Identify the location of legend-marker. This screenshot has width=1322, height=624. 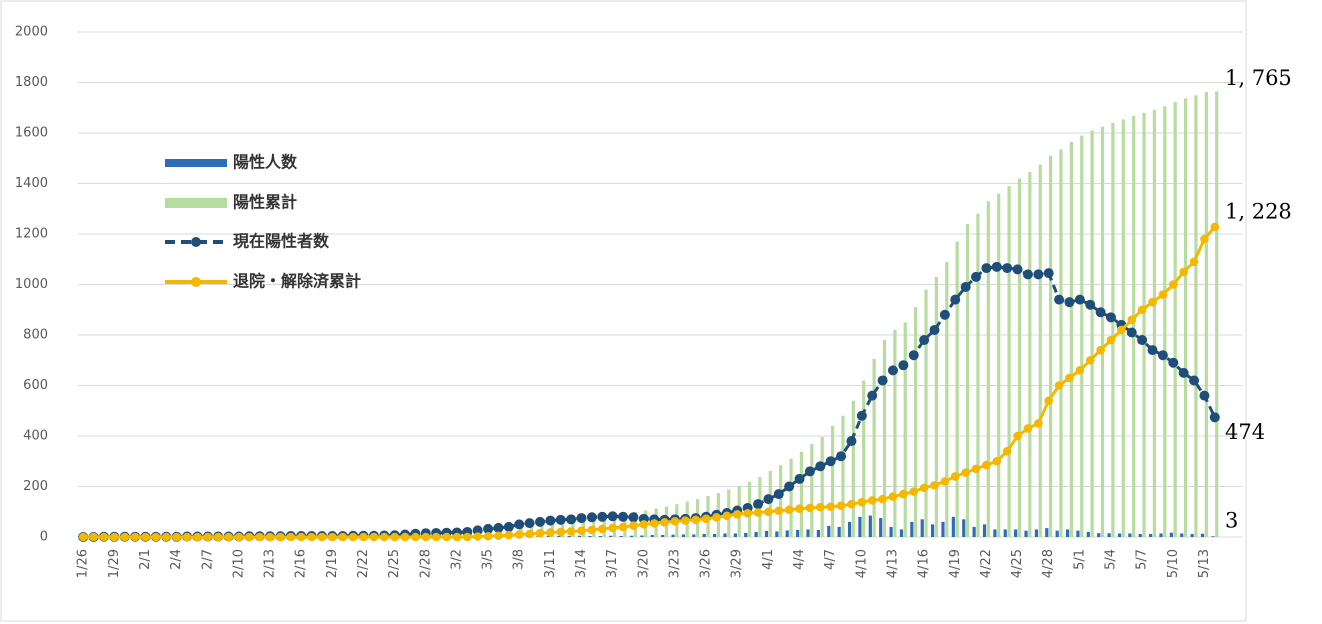
(196, 242).